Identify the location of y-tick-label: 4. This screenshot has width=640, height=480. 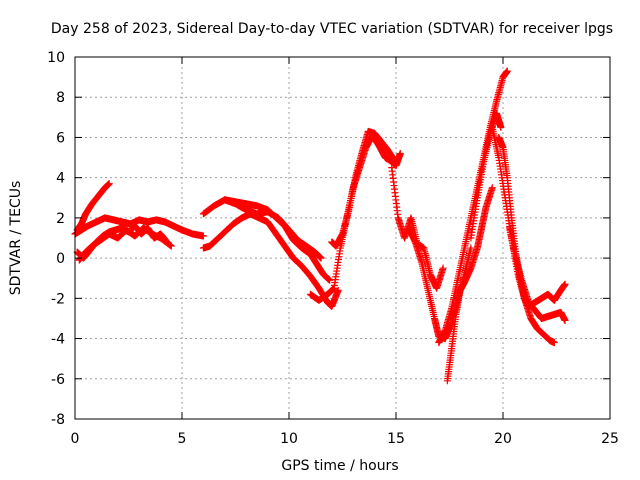
(60, 179).